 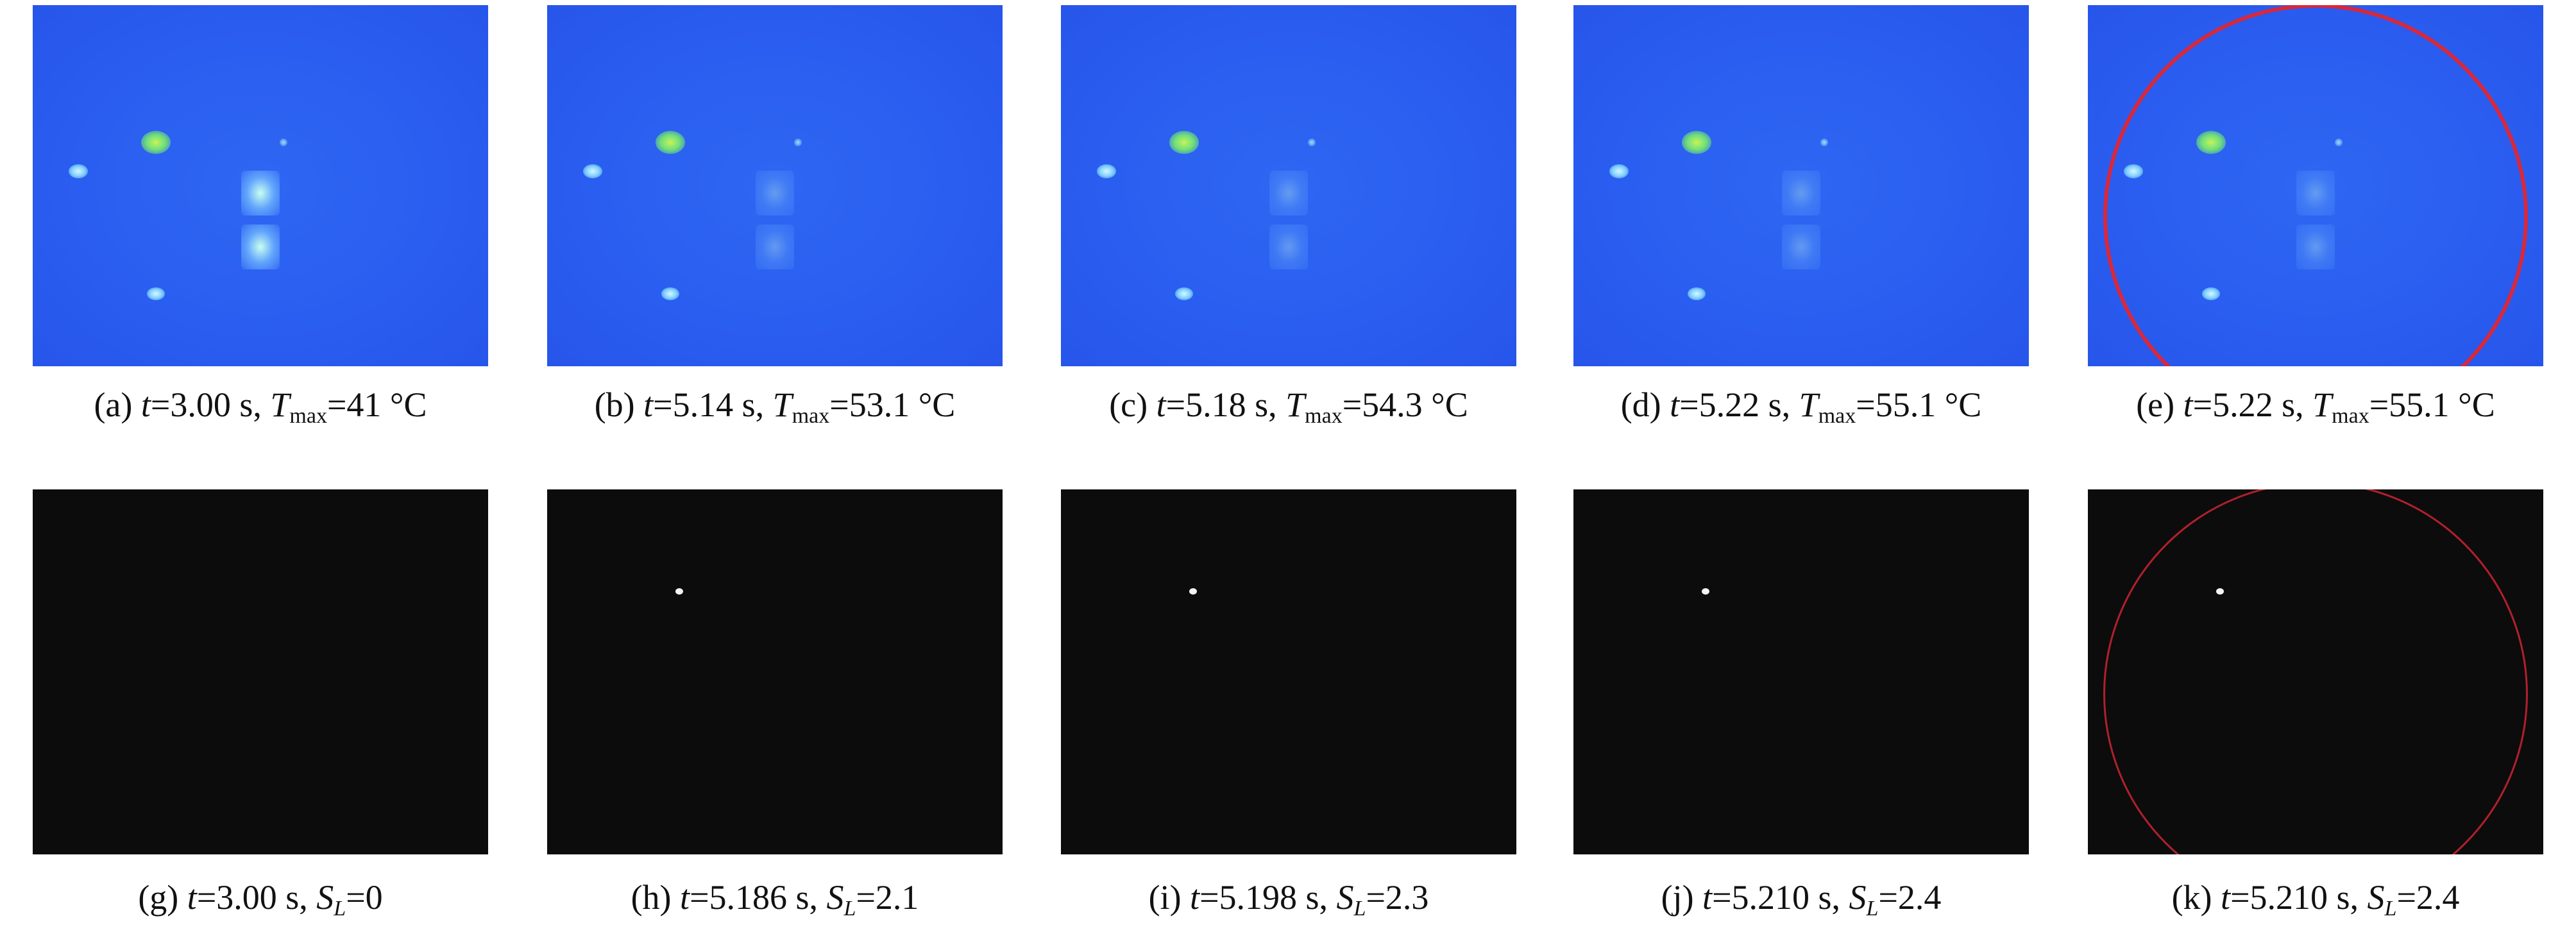 I want to click on caption: (k) t=5.210 s, SL=2.4, so click(x=2301, y=899).